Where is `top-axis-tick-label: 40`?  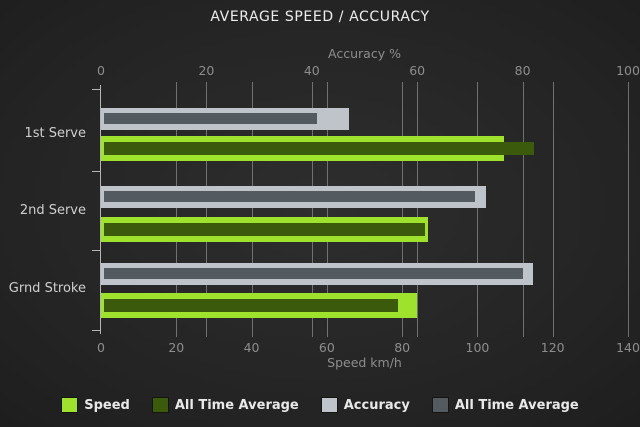 top-axis-tick-label: 40 is located at coordinates (311, 70).